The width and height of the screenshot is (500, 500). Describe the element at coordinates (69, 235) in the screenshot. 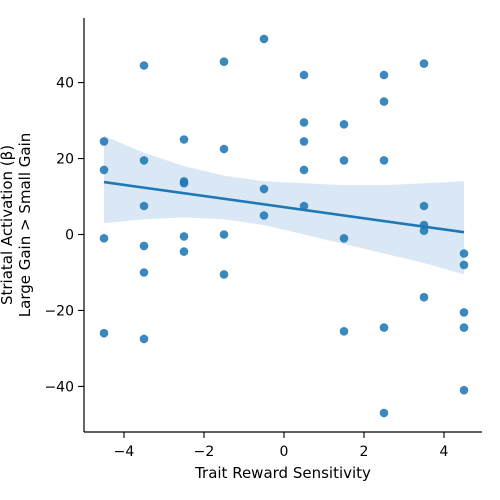

I see `y-tick-label: 0` at that location.